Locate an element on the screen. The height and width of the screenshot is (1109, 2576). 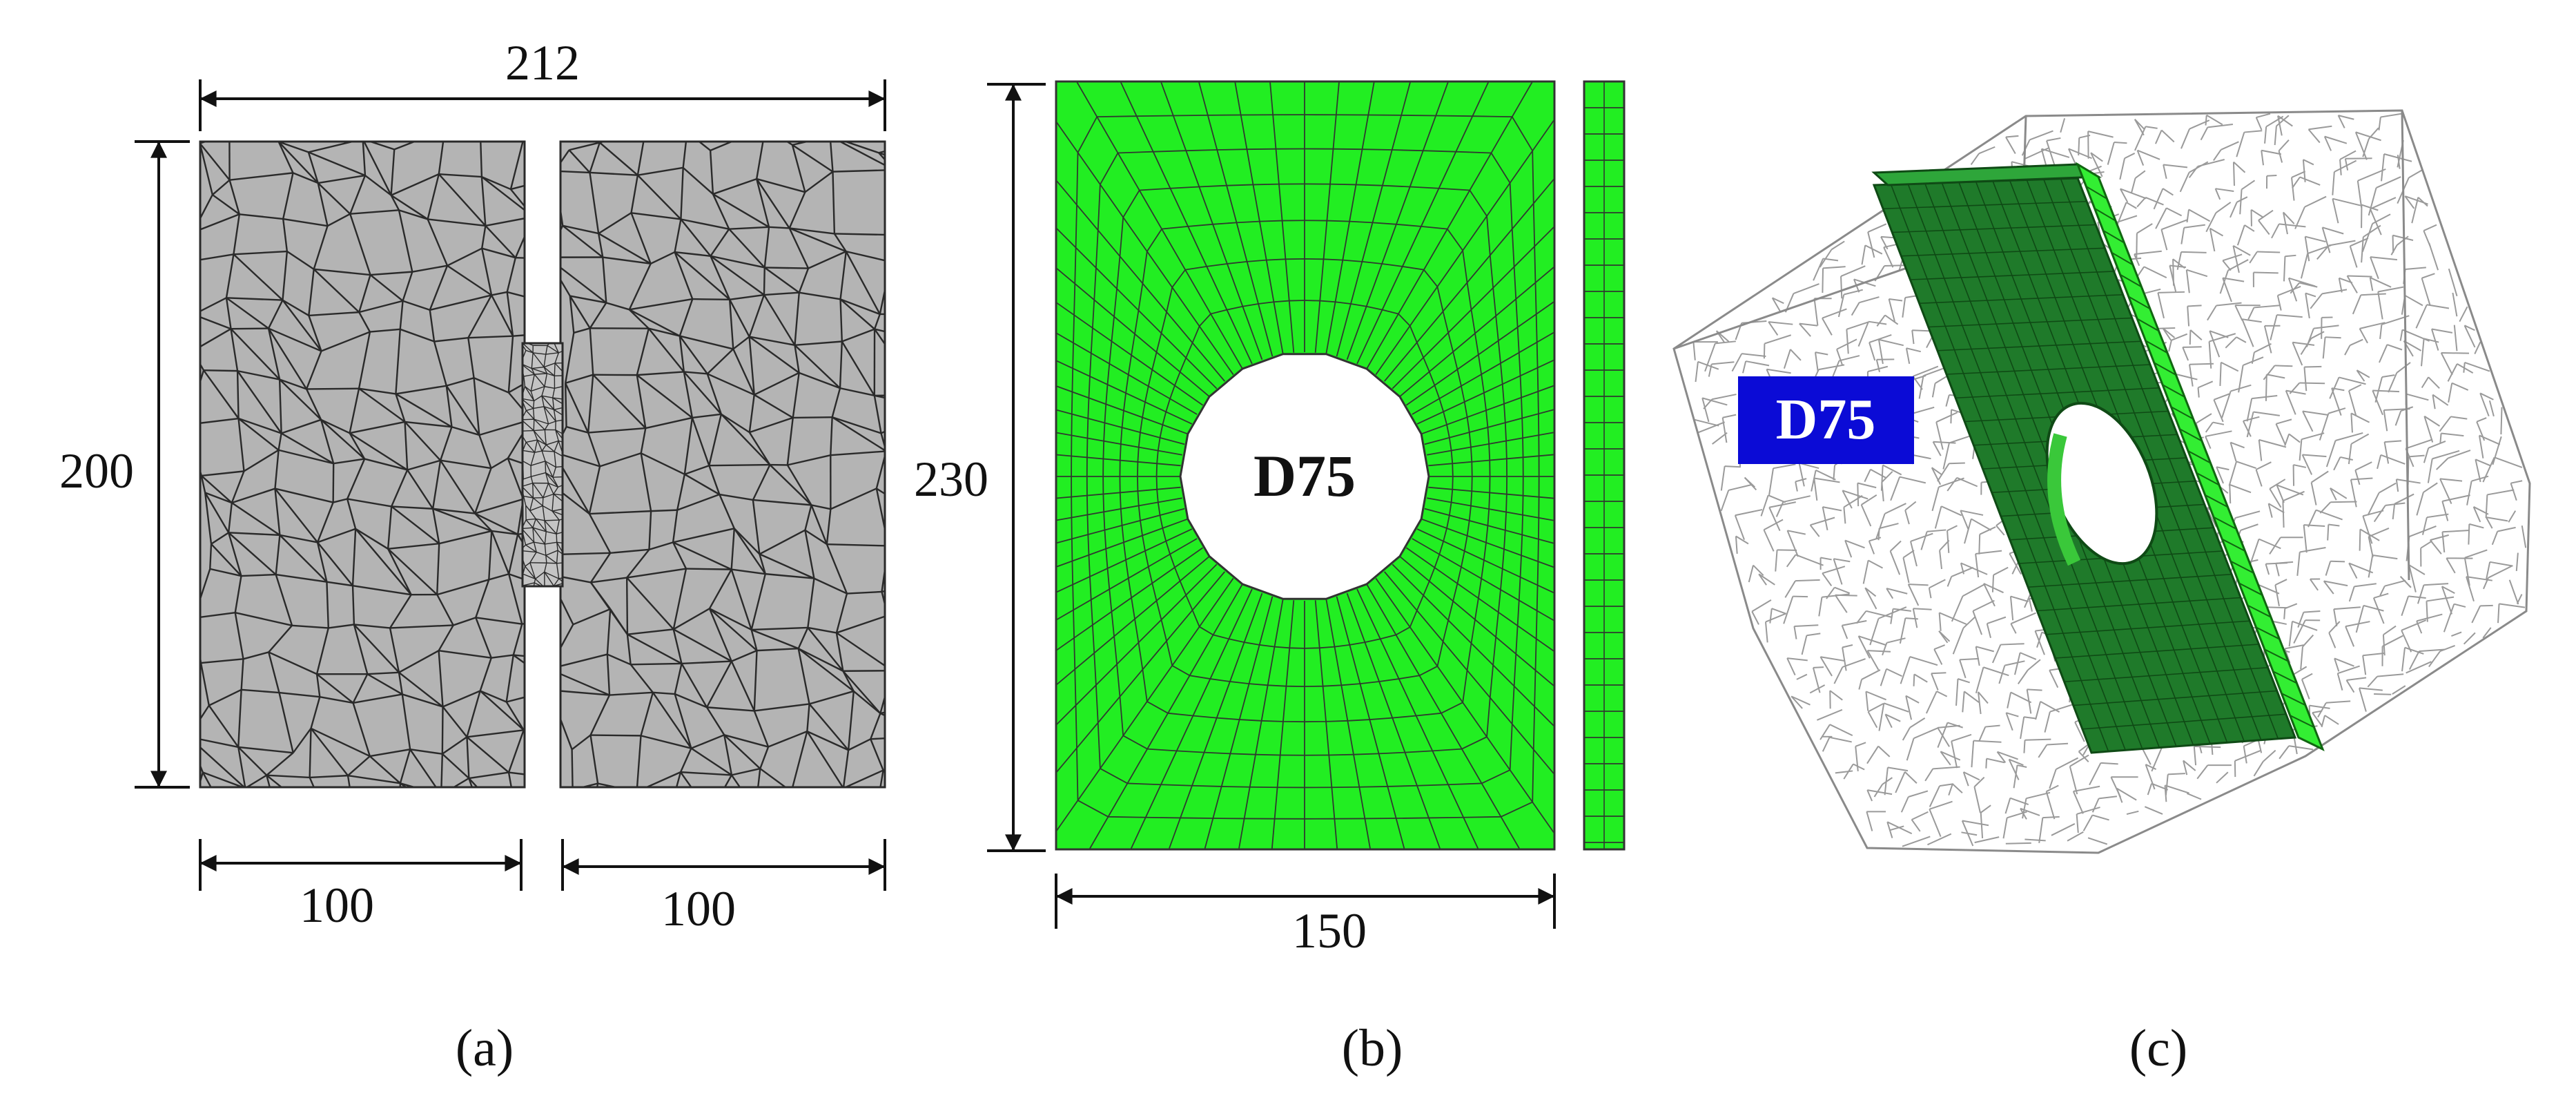
bolt-hole is located at coordinates (1304, 476).